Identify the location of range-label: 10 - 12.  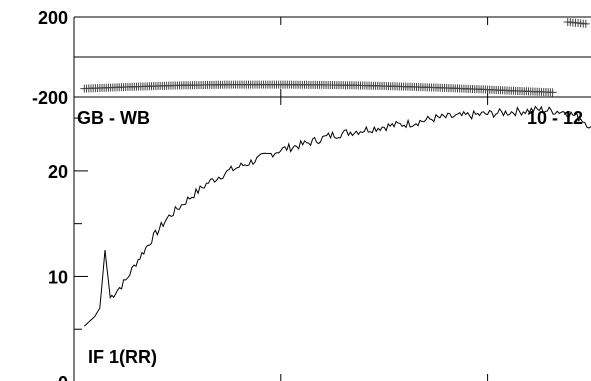
(555, 118).